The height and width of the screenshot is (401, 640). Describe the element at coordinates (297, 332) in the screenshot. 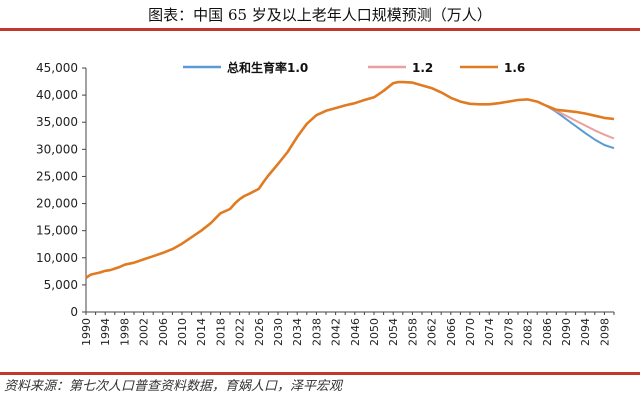

I see `x-tick-label: 2034` at that location.